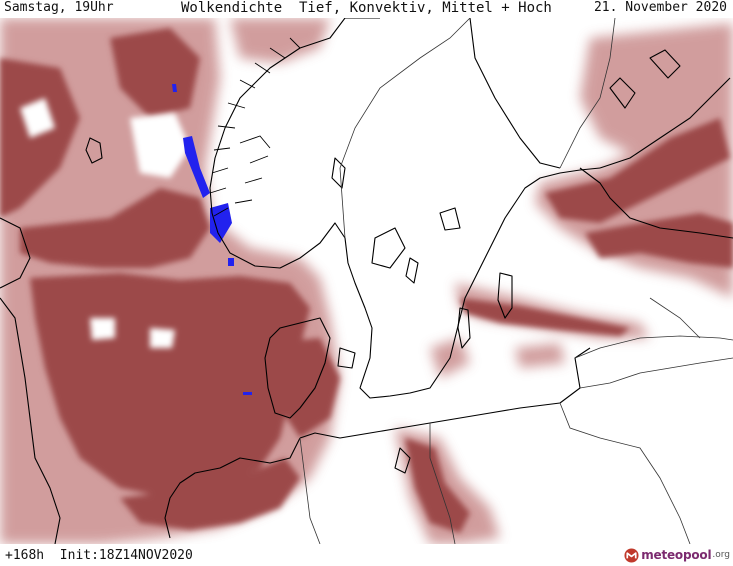 The height and width of the screenshot is (566, 733). Describe the element at coordinates (105, 223) in the screenshot. I see `clear-sky-pockets` at that location.